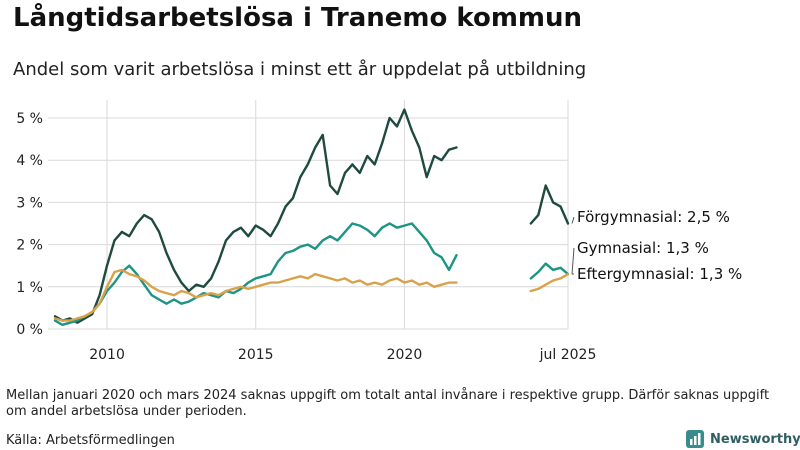  I want to click on y-axis-ticks: 0 % 1 % 2 % 3 % 4 % 5 %, so click(29, 224).